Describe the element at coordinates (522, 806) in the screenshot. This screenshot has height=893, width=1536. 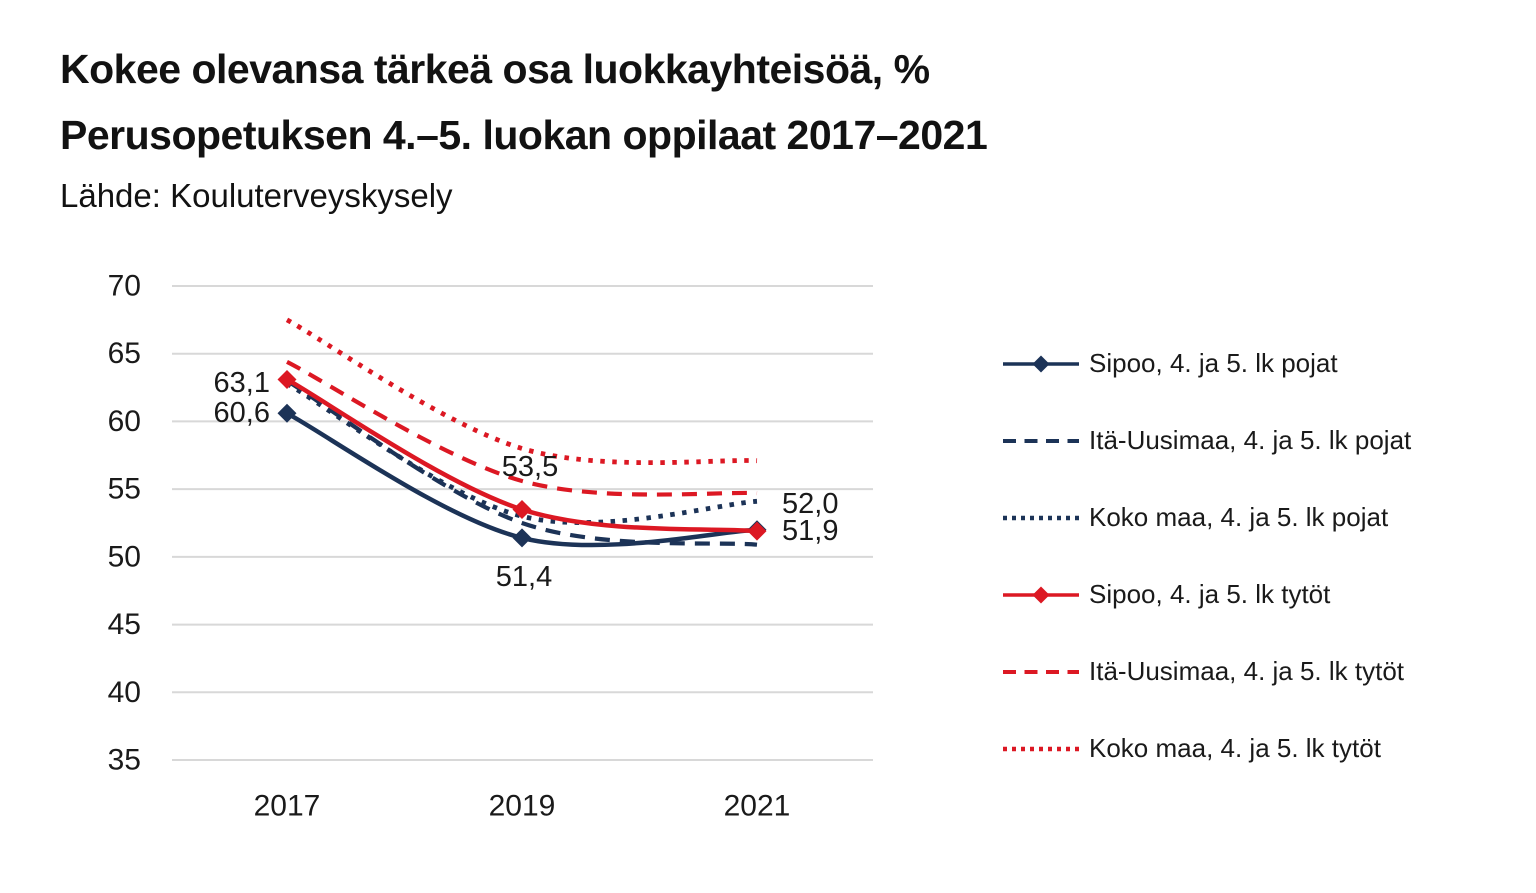
I see `x-tick-label: 2019` at that location.